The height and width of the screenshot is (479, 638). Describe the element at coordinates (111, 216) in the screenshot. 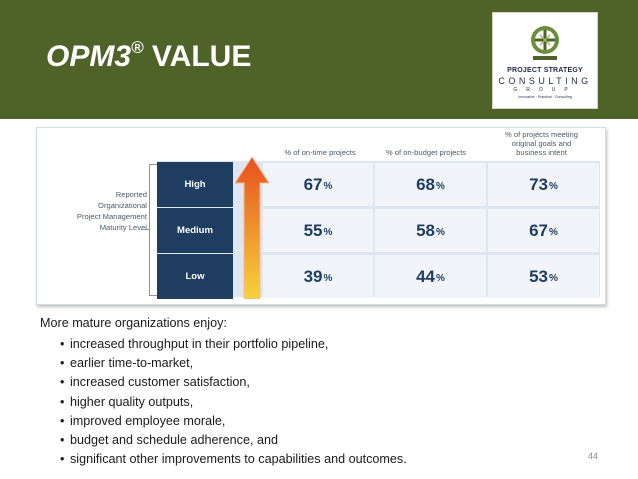

I see `y-axis-label-line: Project Management` at that location.